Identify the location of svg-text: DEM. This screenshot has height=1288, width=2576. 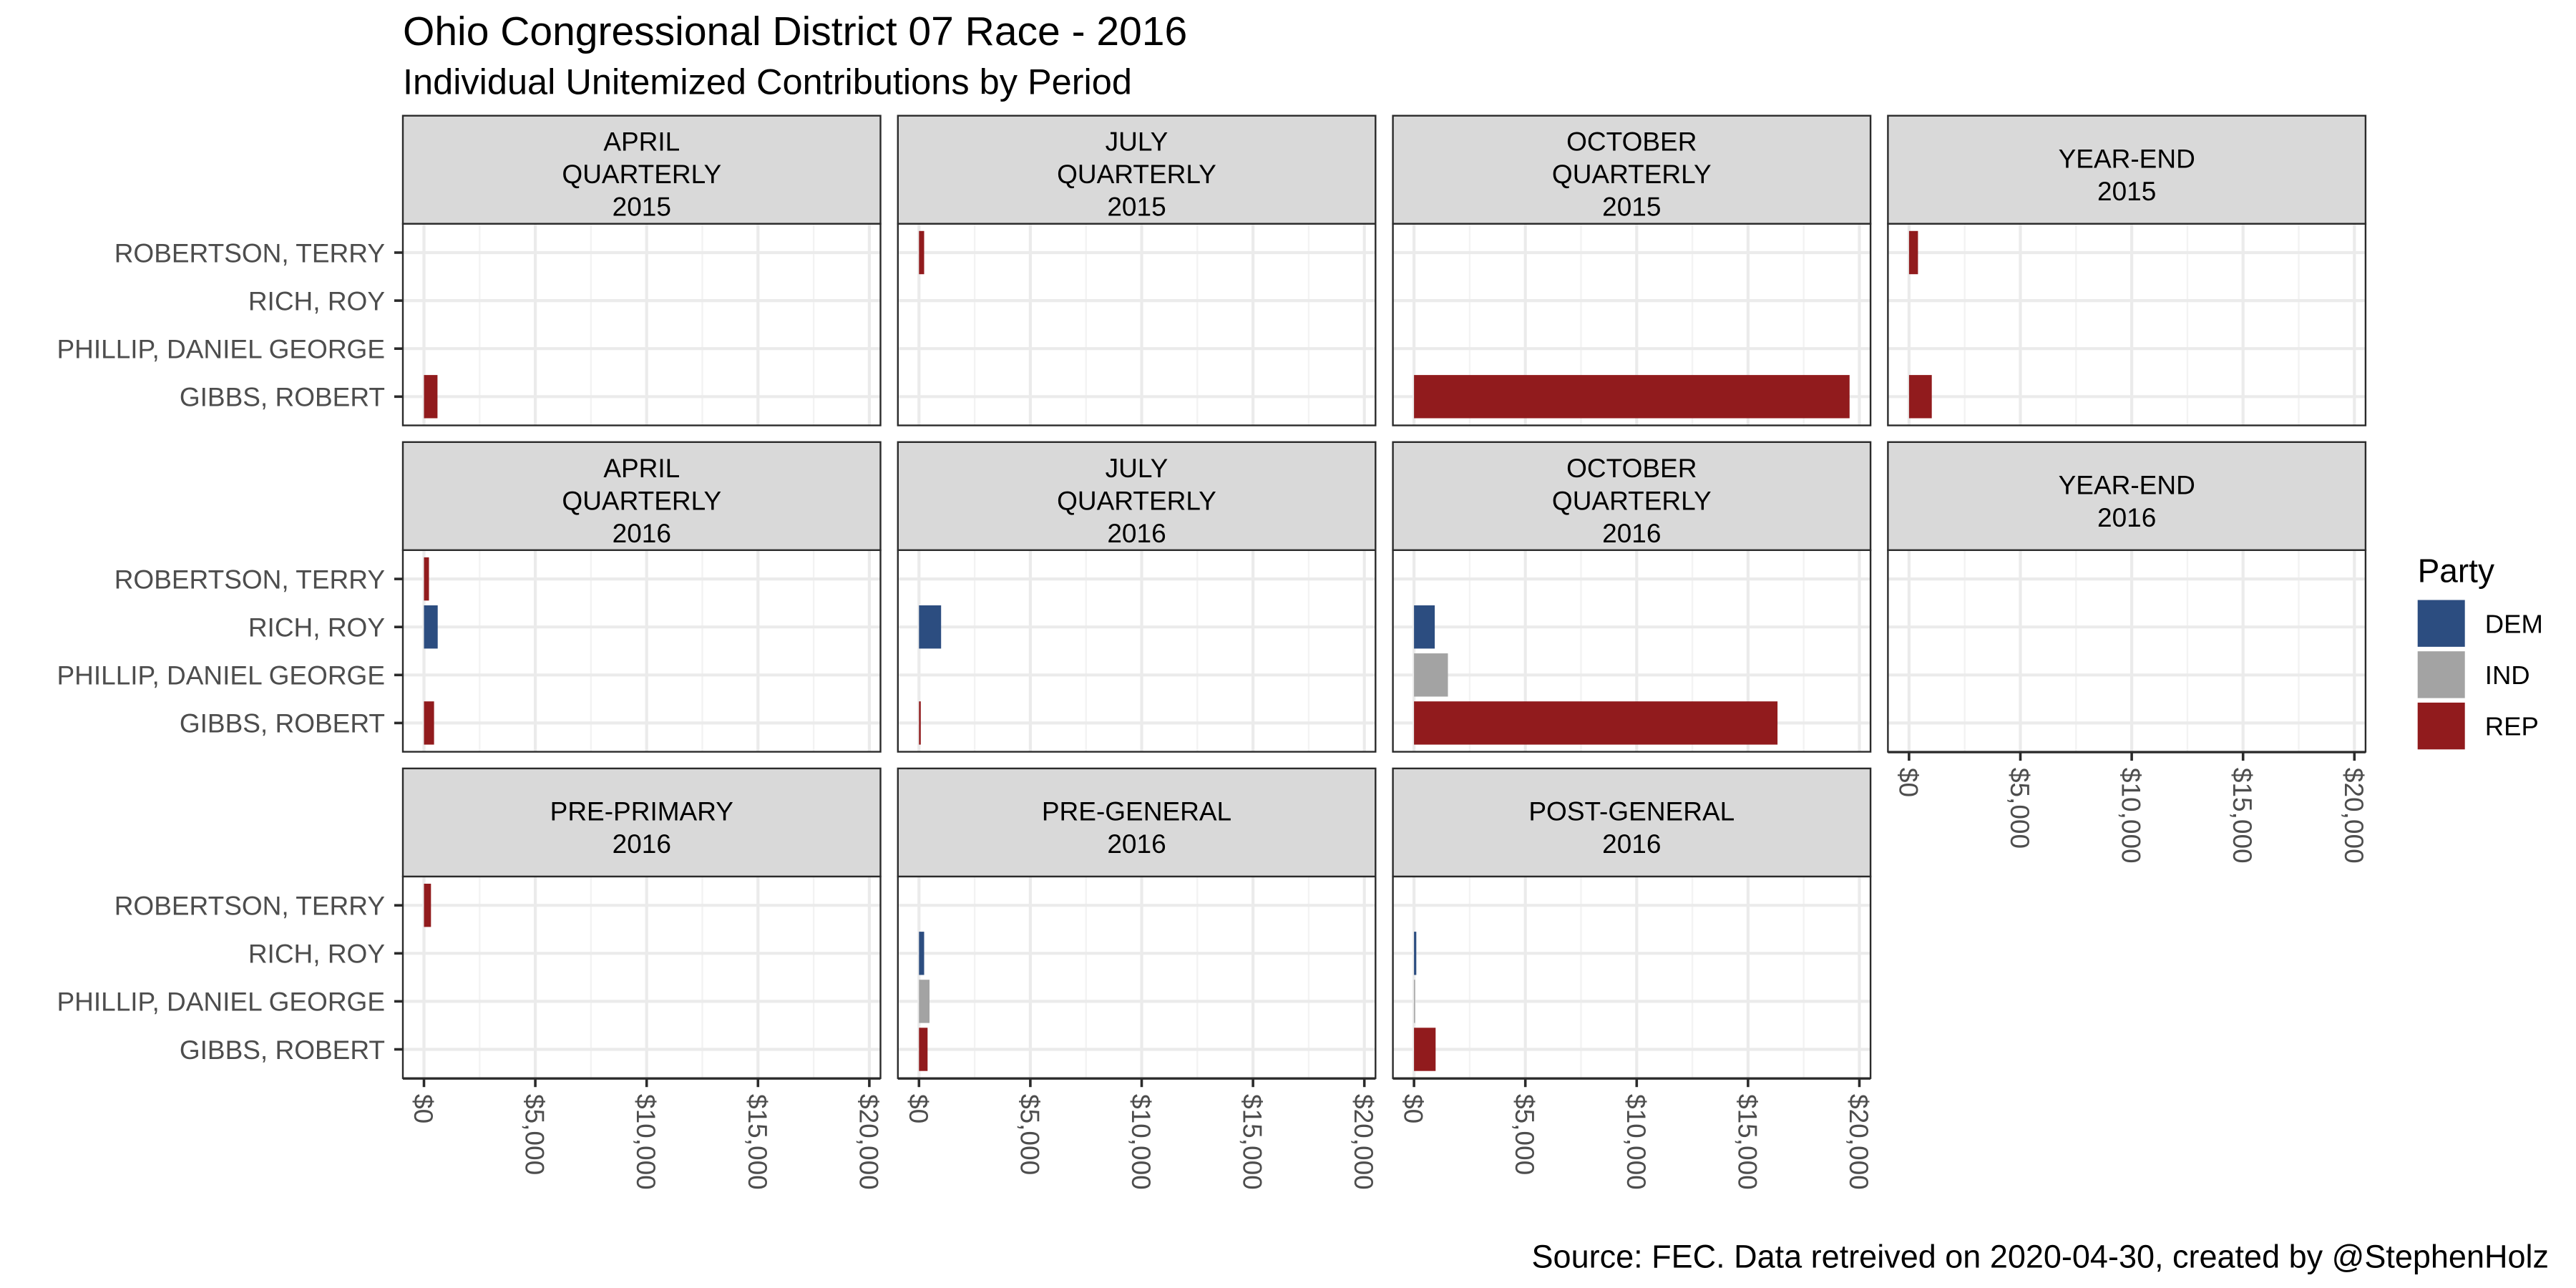
(2514, 623).